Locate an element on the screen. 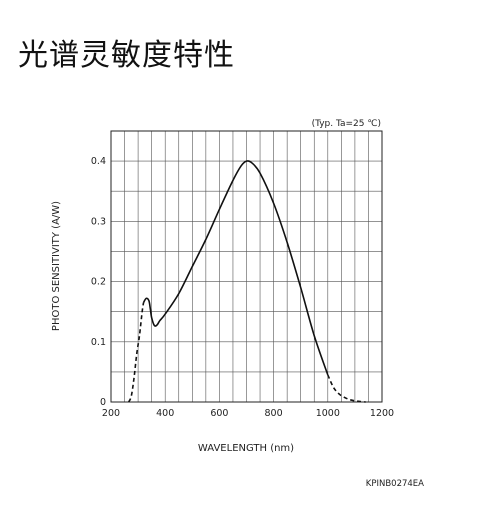 The width and height of the screenshot is (495, 531). figure-code: KPINB0274EA is located at coordinates (395, 484).